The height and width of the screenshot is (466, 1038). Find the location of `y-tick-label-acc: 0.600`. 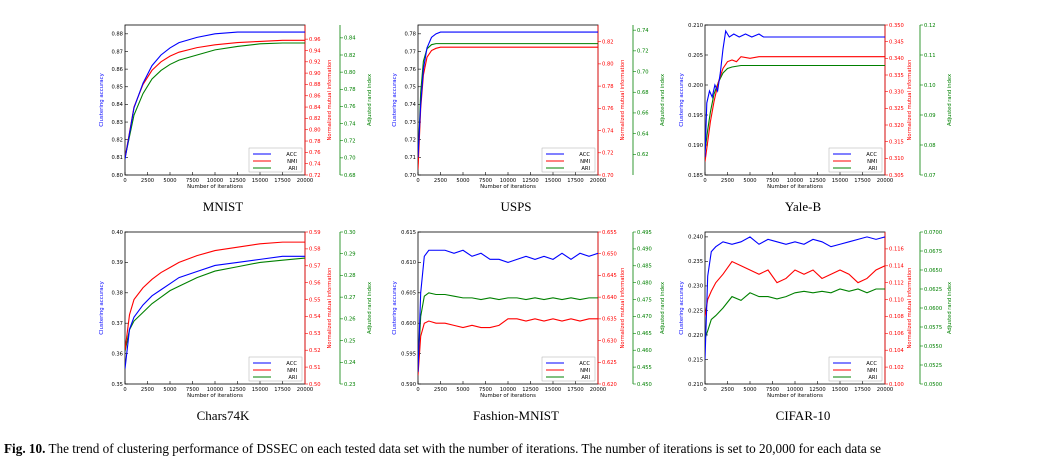

y-tick-label-acc: 0.600 is located at coordinates (408, 324).